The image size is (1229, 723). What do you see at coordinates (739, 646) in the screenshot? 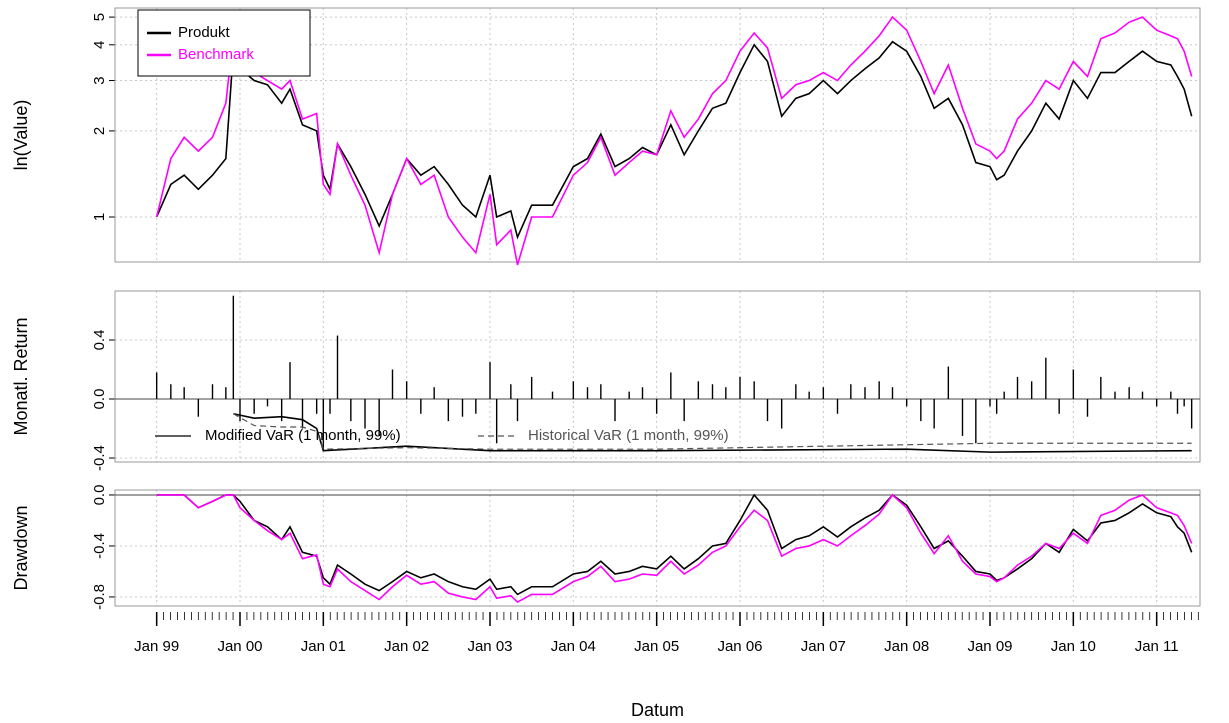
I see `x-tick-label: Jan 06` at bounding box center [739, 646].